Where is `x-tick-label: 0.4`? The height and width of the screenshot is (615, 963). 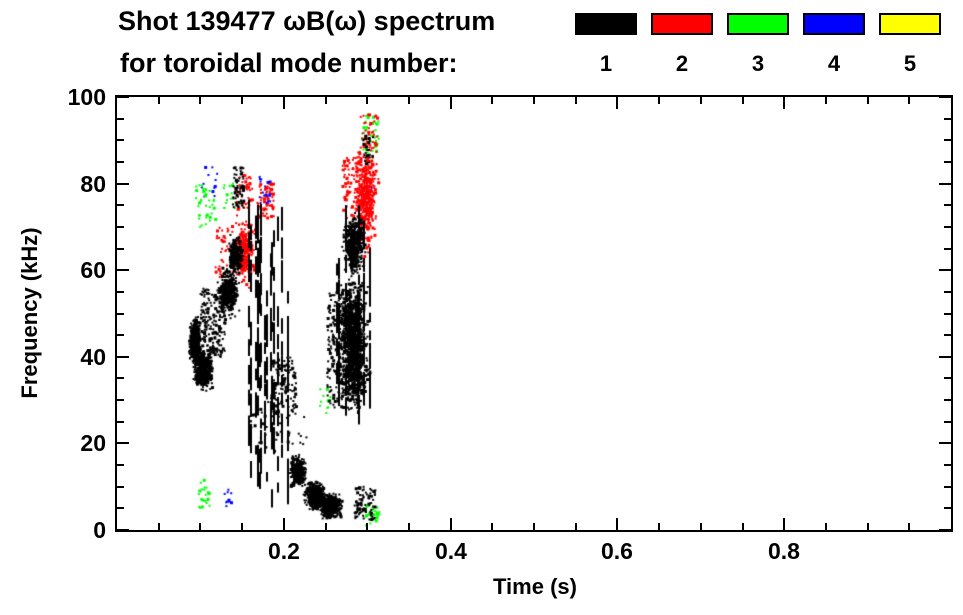 x-tick-label: 0.4 is located at coordinates (451, 551).